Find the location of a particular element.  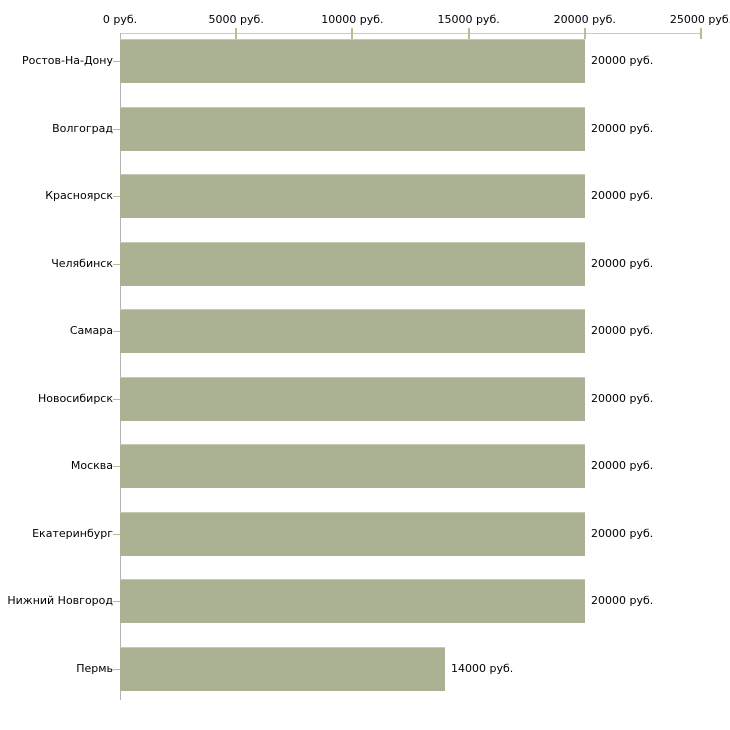

x-tick-label: 5000 руб. is located at coordinates (236, 19).